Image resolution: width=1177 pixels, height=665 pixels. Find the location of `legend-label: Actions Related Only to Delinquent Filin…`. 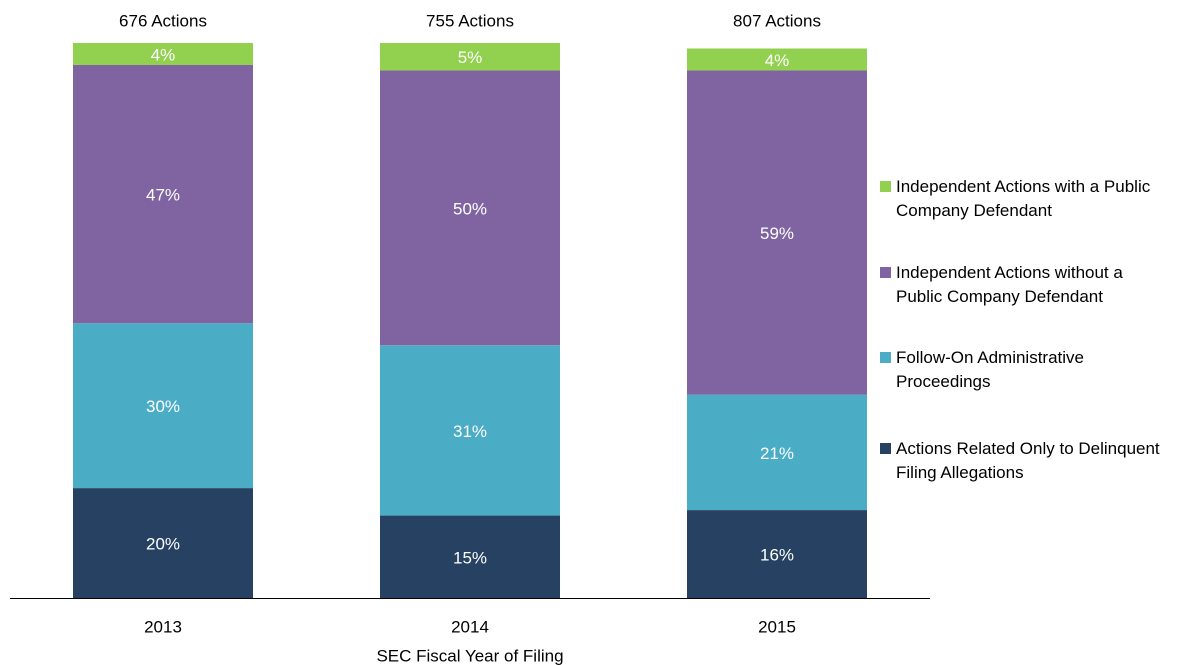

legend-label: Actions Related Only to Delinquent Filin… is located at coordinates (1028, 460).